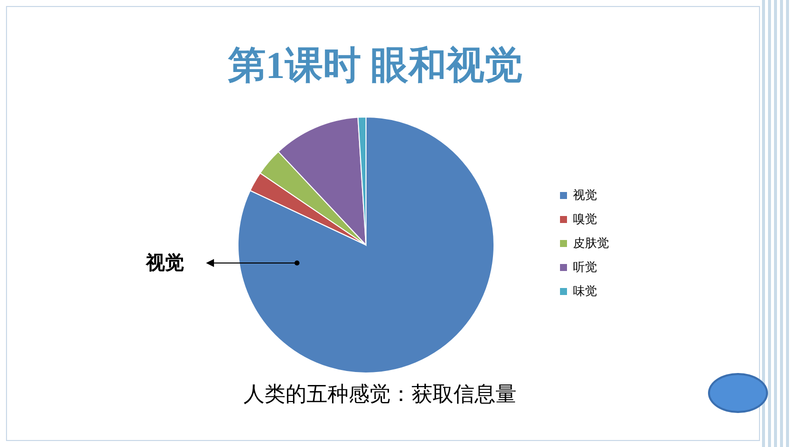  I want to click on legend-label: 视觉, so click(585, 195).